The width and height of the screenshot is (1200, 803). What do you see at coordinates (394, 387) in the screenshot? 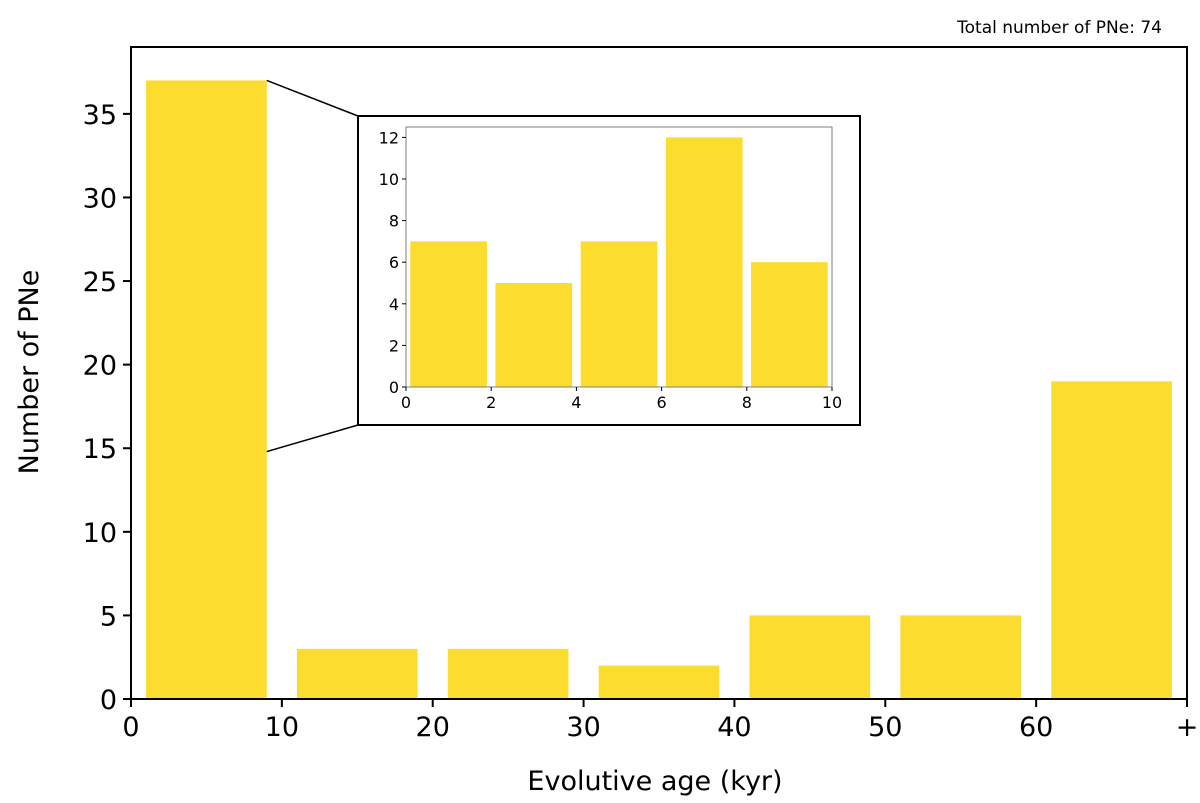
I see `inset-y-tick-label: 0` at bounding box center [394, 387].